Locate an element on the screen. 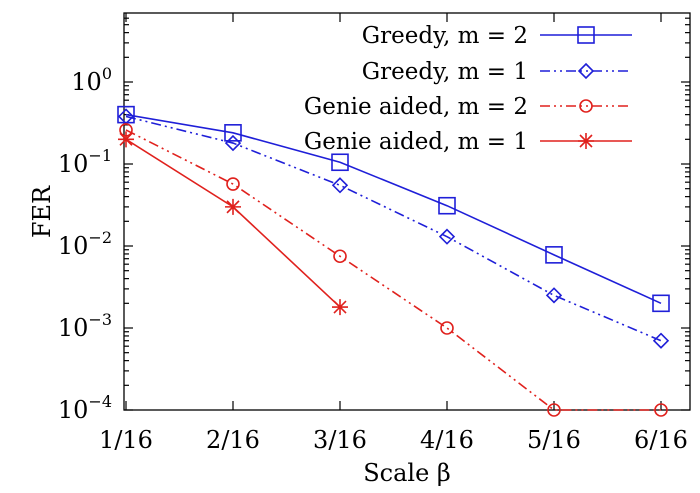 This screenshot has height=493, width=700. x-tick-label: 3/16 is located at coordinates (340, 440).